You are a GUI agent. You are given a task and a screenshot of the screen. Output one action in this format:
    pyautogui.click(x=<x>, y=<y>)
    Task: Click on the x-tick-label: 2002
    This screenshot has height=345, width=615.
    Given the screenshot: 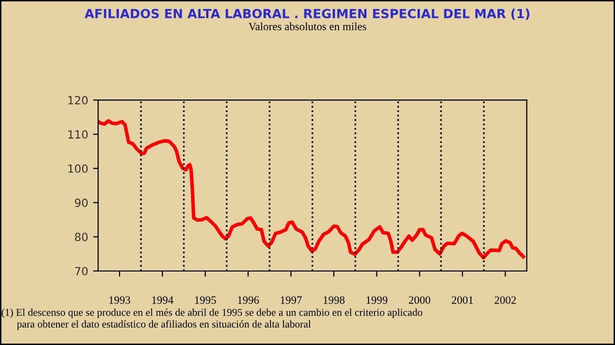 What is the action you would take?
    pyautogui.click(x=505, y=300)
    